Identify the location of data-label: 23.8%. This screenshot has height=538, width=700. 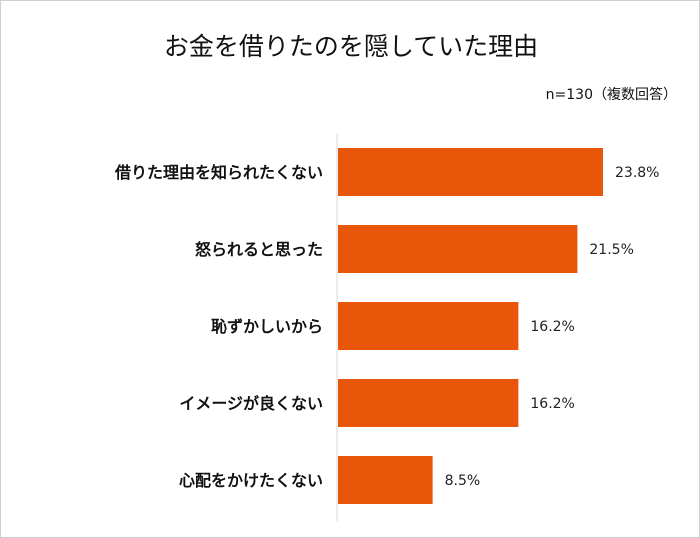
(637, 173).